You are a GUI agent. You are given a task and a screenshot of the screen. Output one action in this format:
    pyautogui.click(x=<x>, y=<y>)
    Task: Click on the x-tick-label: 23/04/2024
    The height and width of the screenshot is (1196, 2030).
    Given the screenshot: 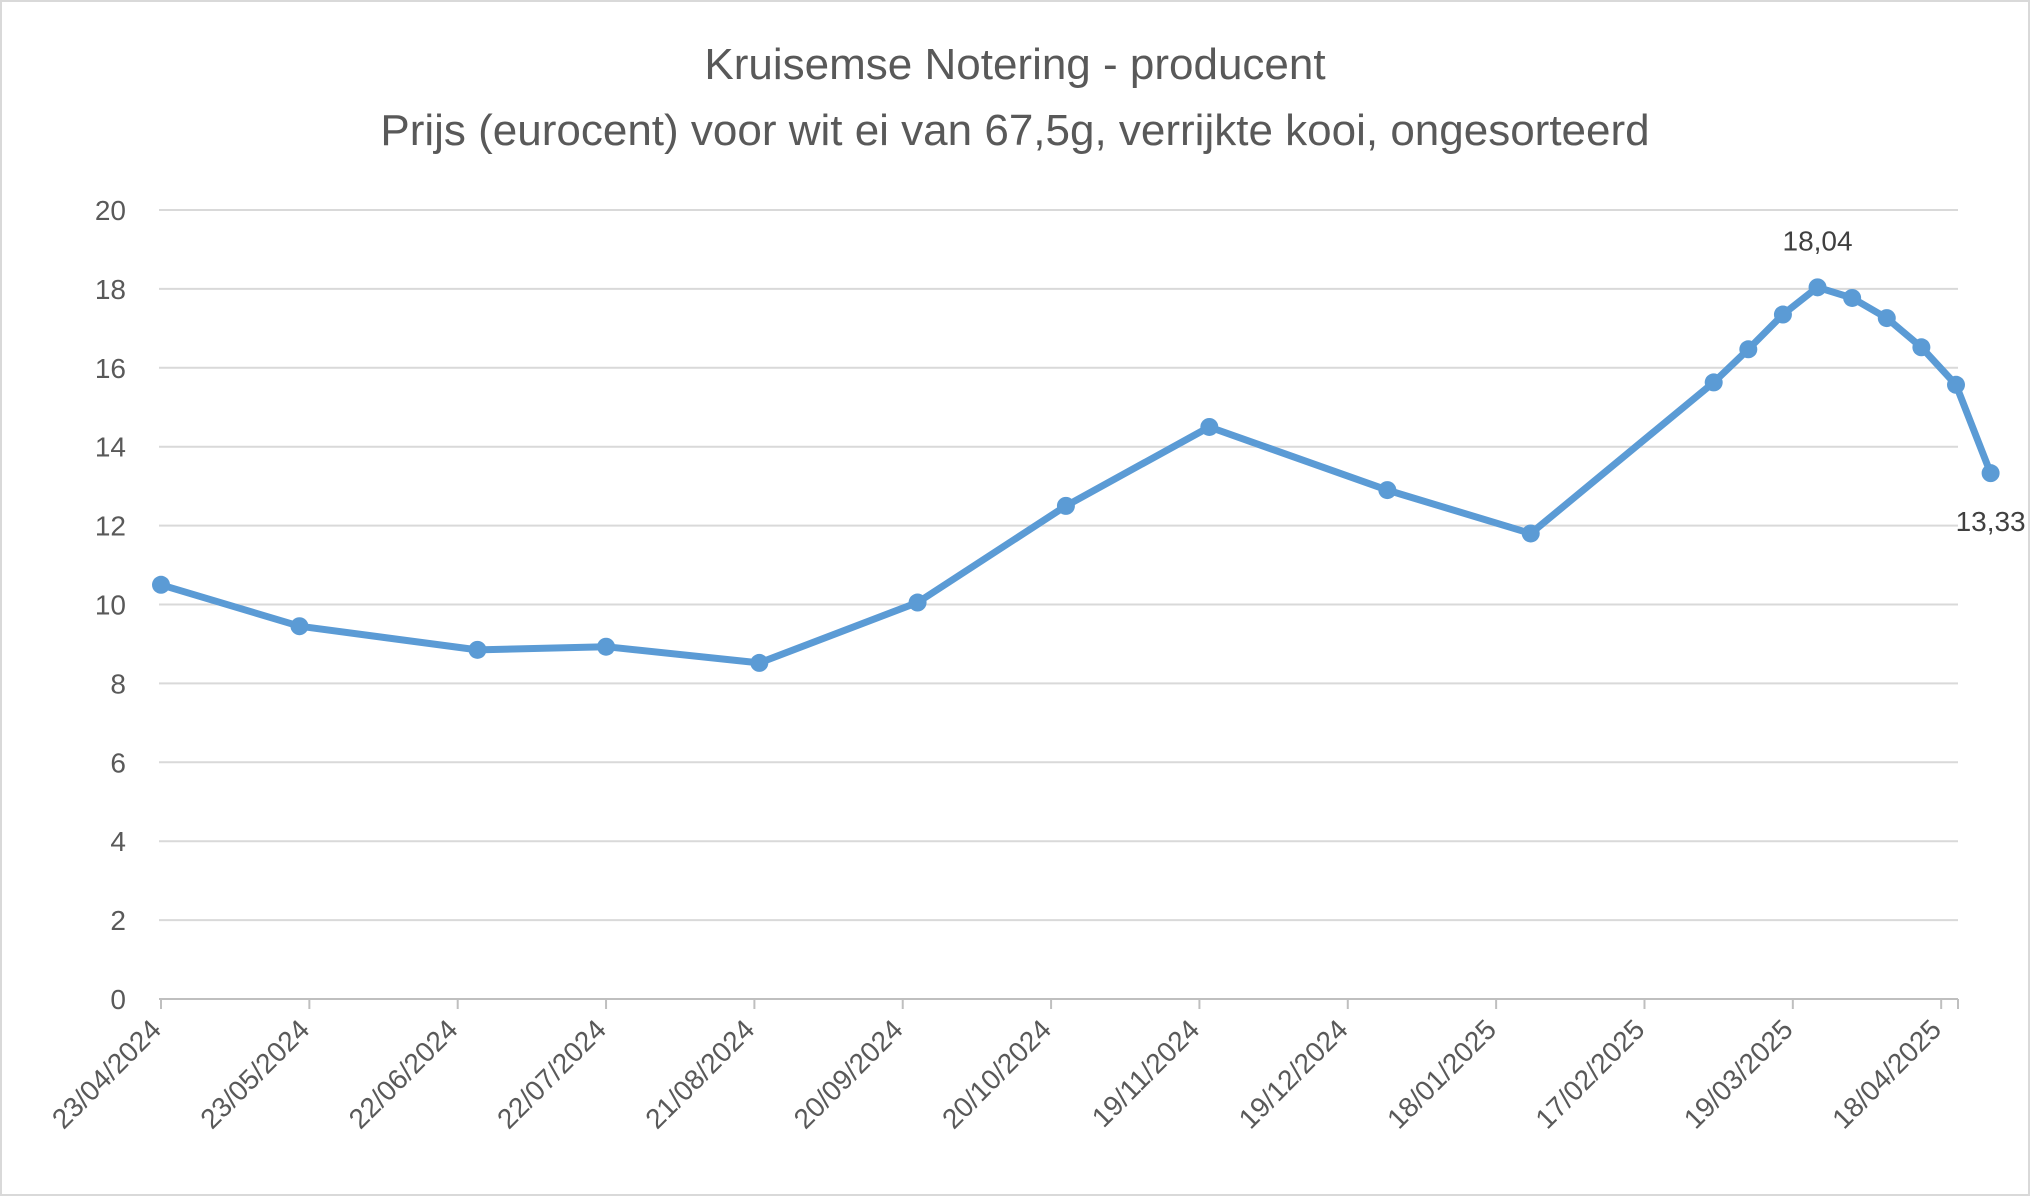 What is the action you would take?
    pyautogui.click(x=106, y=1074)
    